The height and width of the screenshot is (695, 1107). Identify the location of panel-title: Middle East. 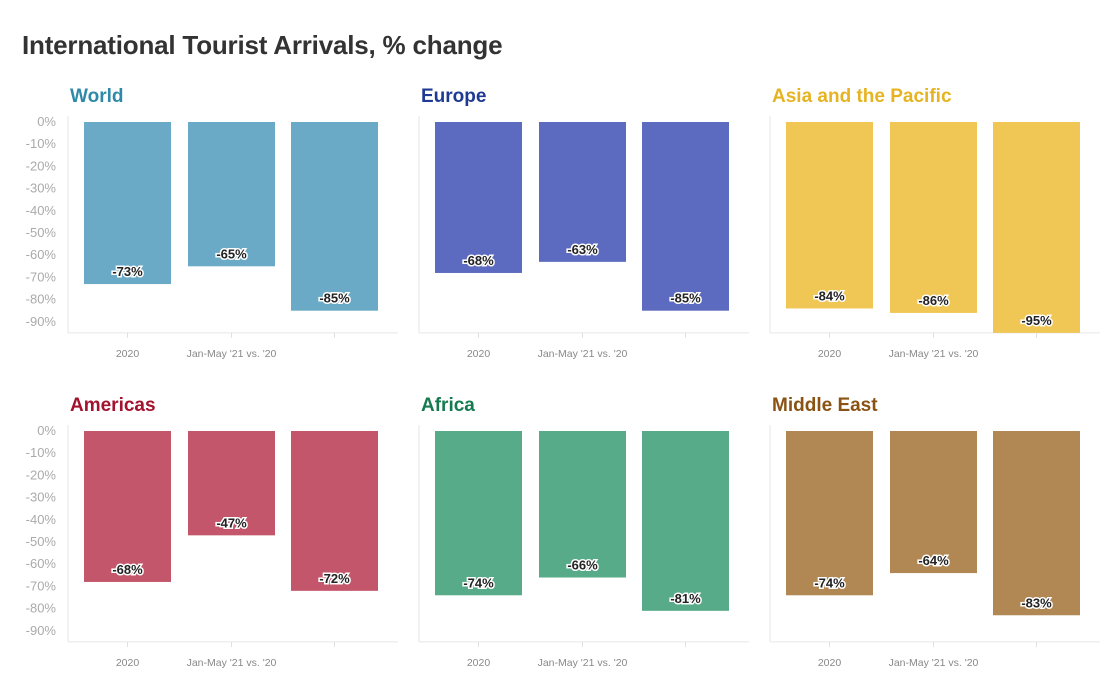
(825, 405).